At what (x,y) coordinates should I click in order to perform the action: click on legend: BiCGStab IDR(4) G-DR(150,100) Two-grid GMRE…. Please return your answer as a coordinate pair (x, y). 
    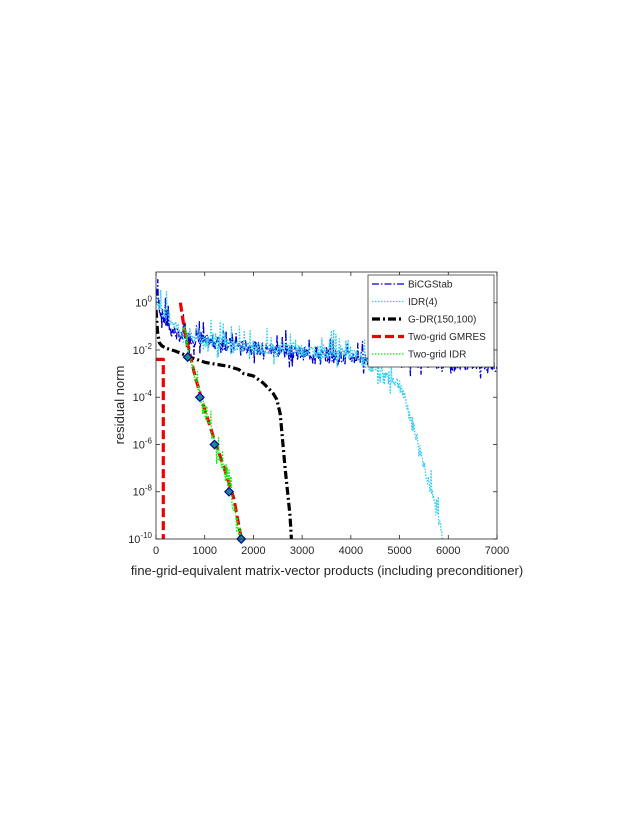
    Looking at the image, I should click on (431, 321).